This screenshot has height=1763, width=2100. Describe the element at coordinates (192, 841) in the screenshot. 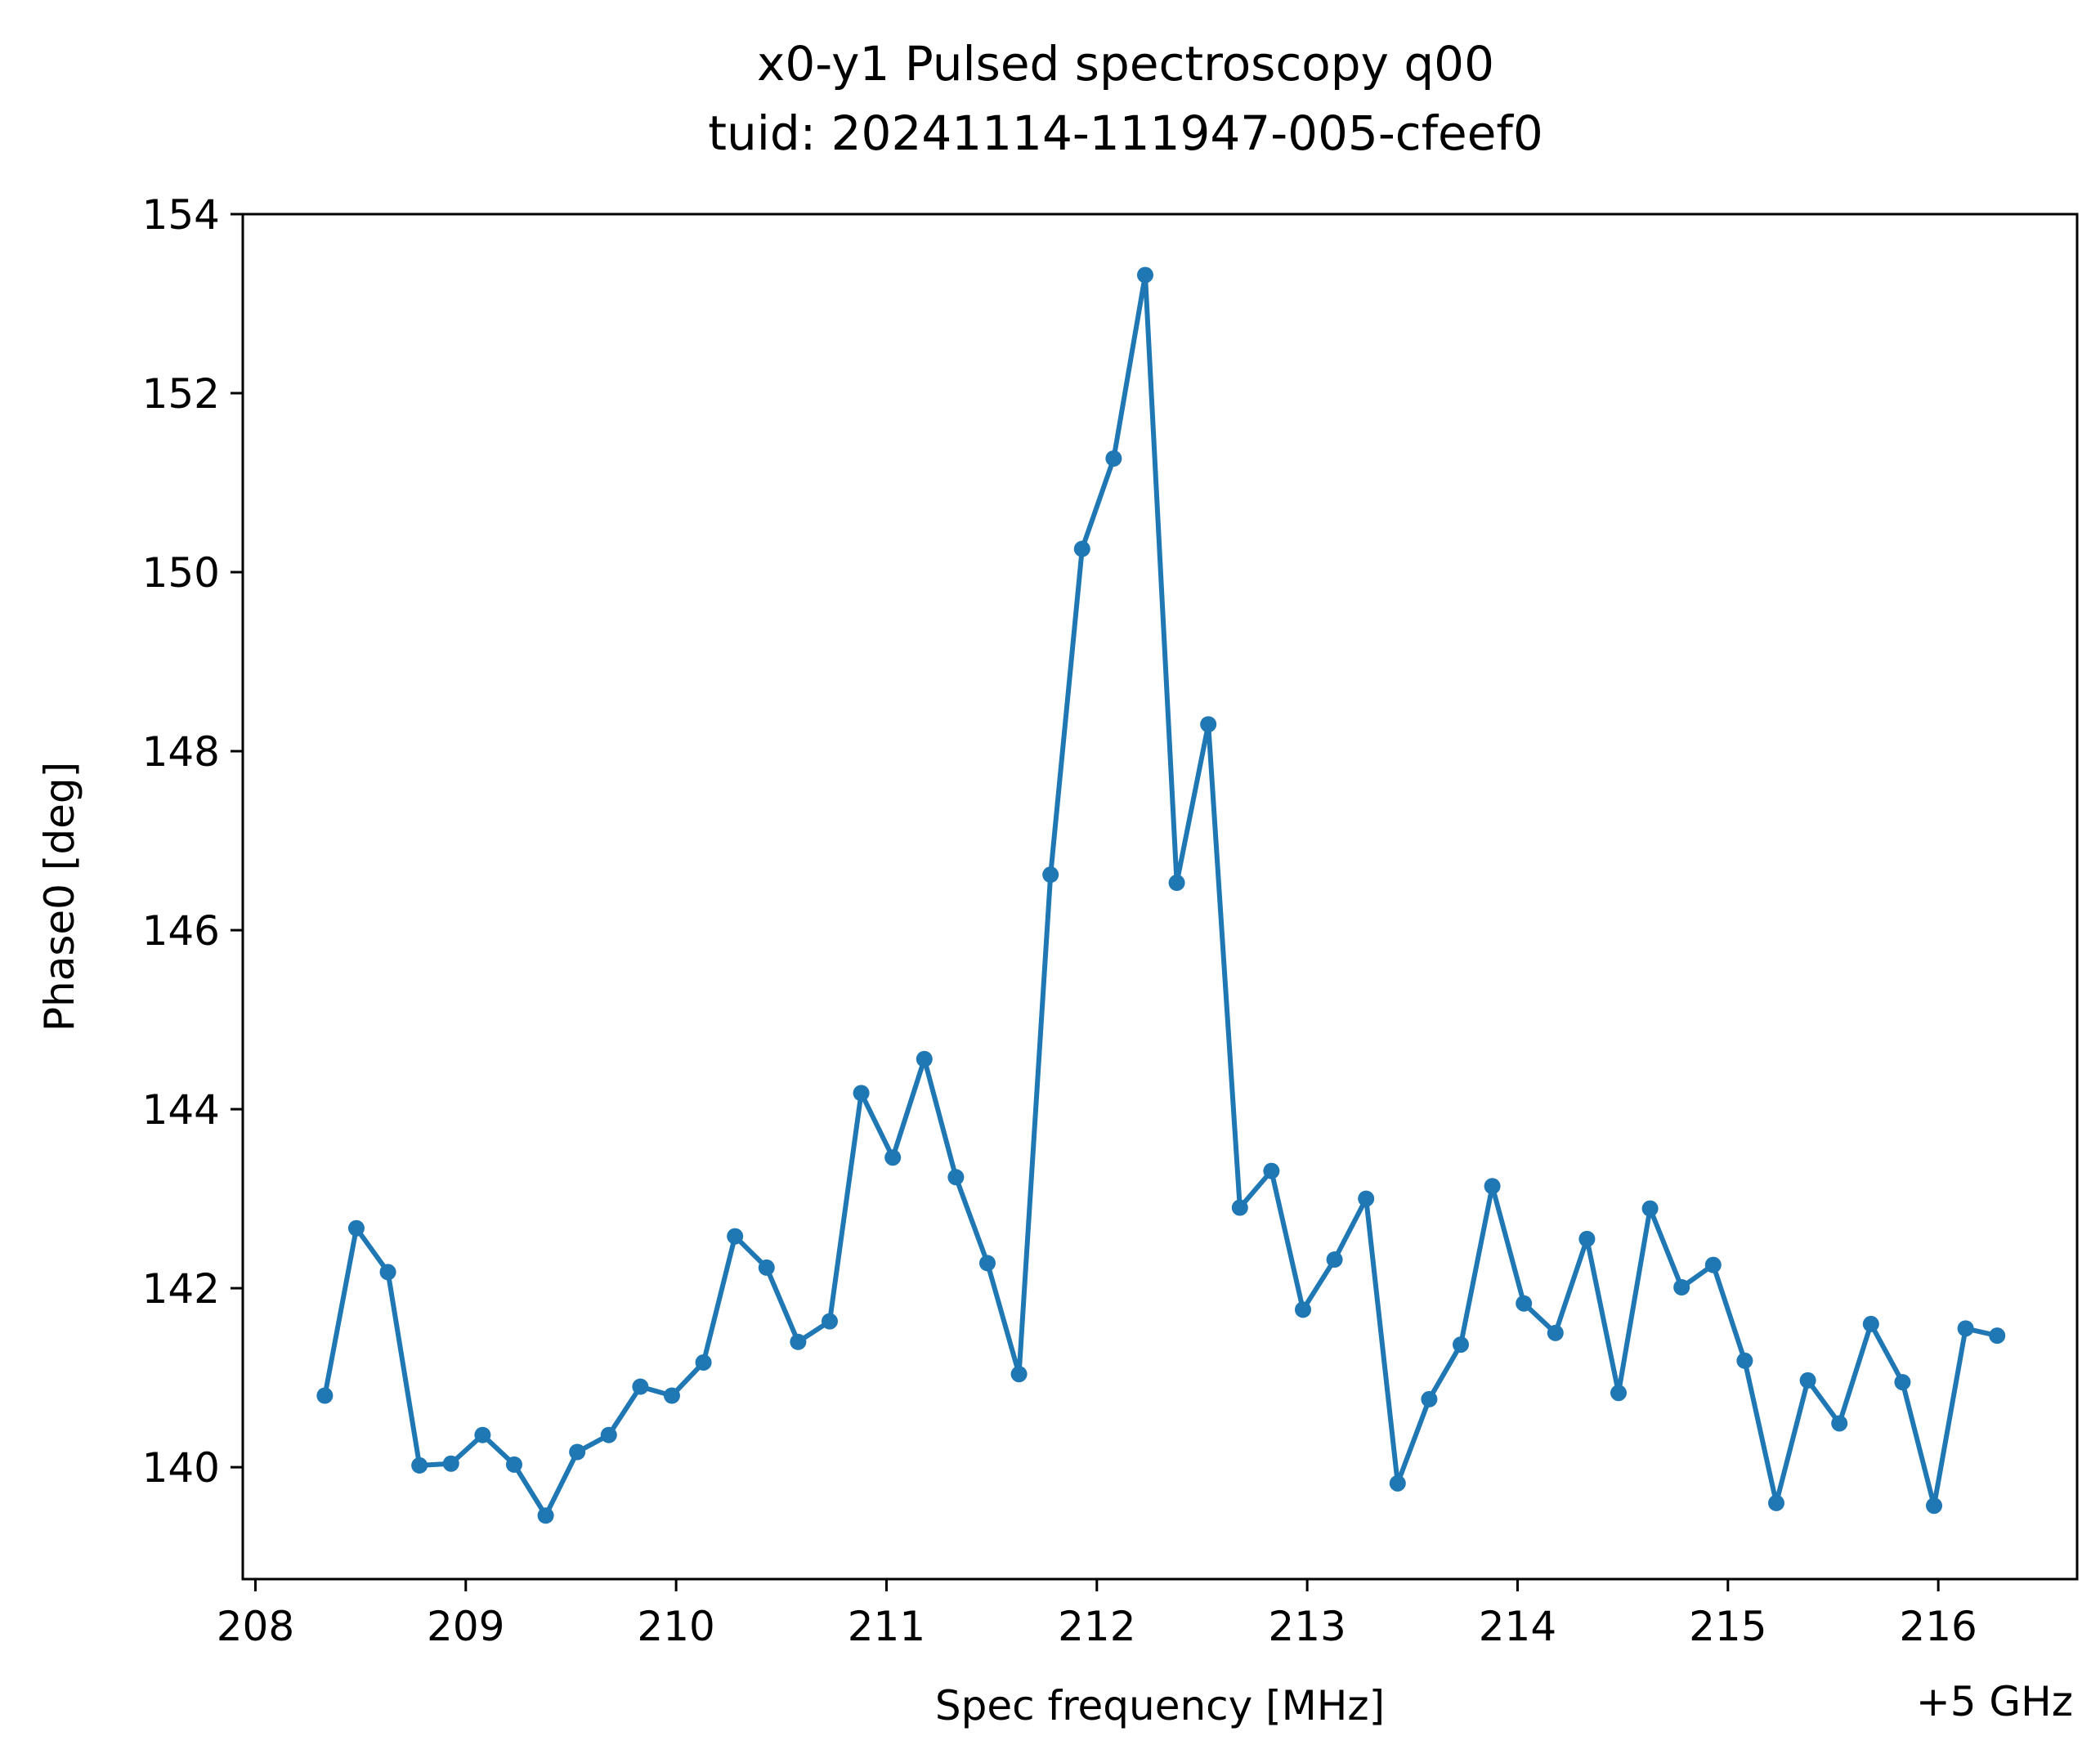

I see `y-axis: 140 142 144 146 148 150 152 154` at that location.